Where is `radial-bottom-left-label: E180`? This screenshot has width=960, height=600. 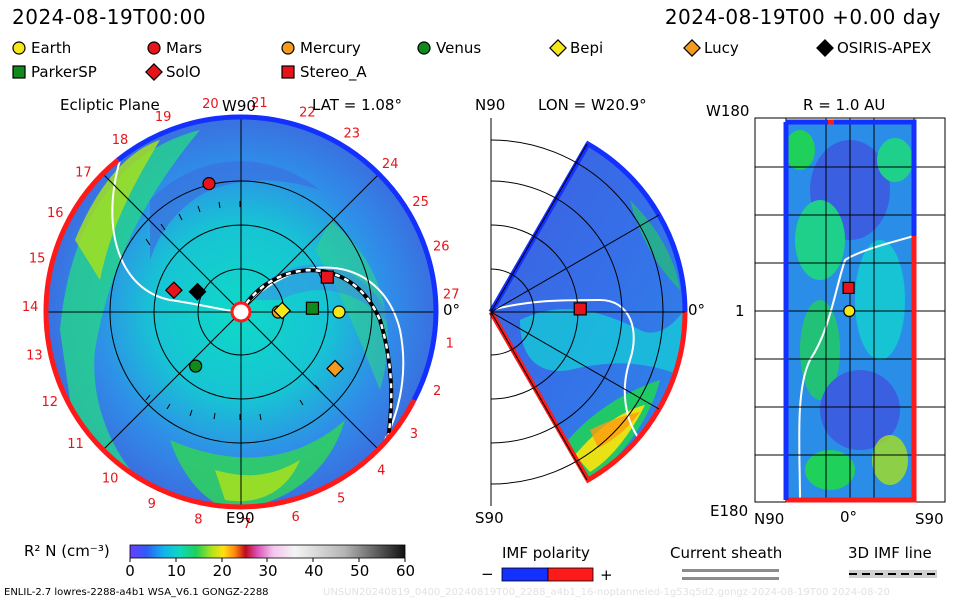 radial-bottom-left-label: E180 is located at coordinates (729, 511).